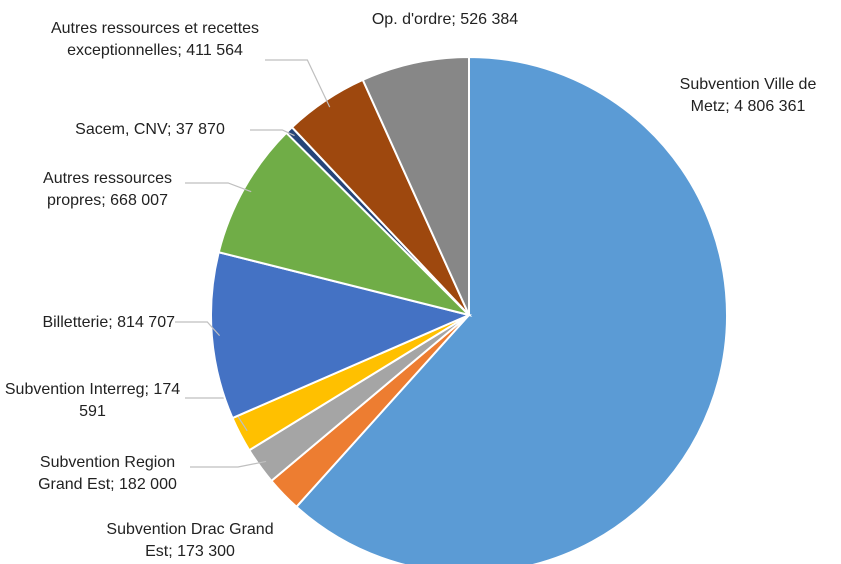 Image resolution: width=841 pixels, height=564 pixels. I want to click on category-name: Sacem, CNV, so click(121, 129).